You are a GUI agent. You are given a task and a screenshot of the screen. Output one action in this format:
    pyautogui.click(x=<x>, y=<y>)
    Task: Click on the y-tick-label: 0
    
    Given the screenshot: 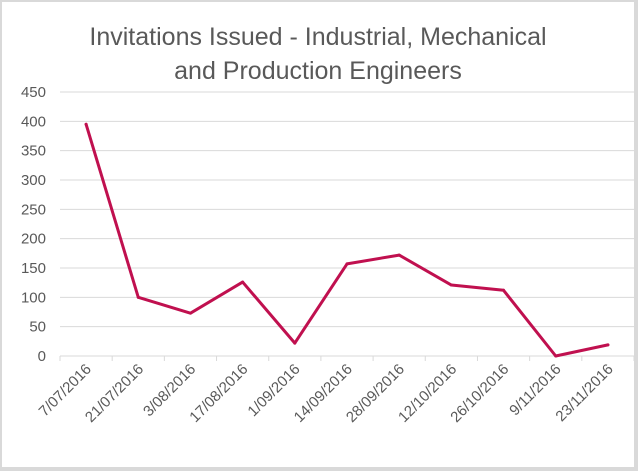 What is the action you would take?
    pyautogui.click(x=42, y=356)
    